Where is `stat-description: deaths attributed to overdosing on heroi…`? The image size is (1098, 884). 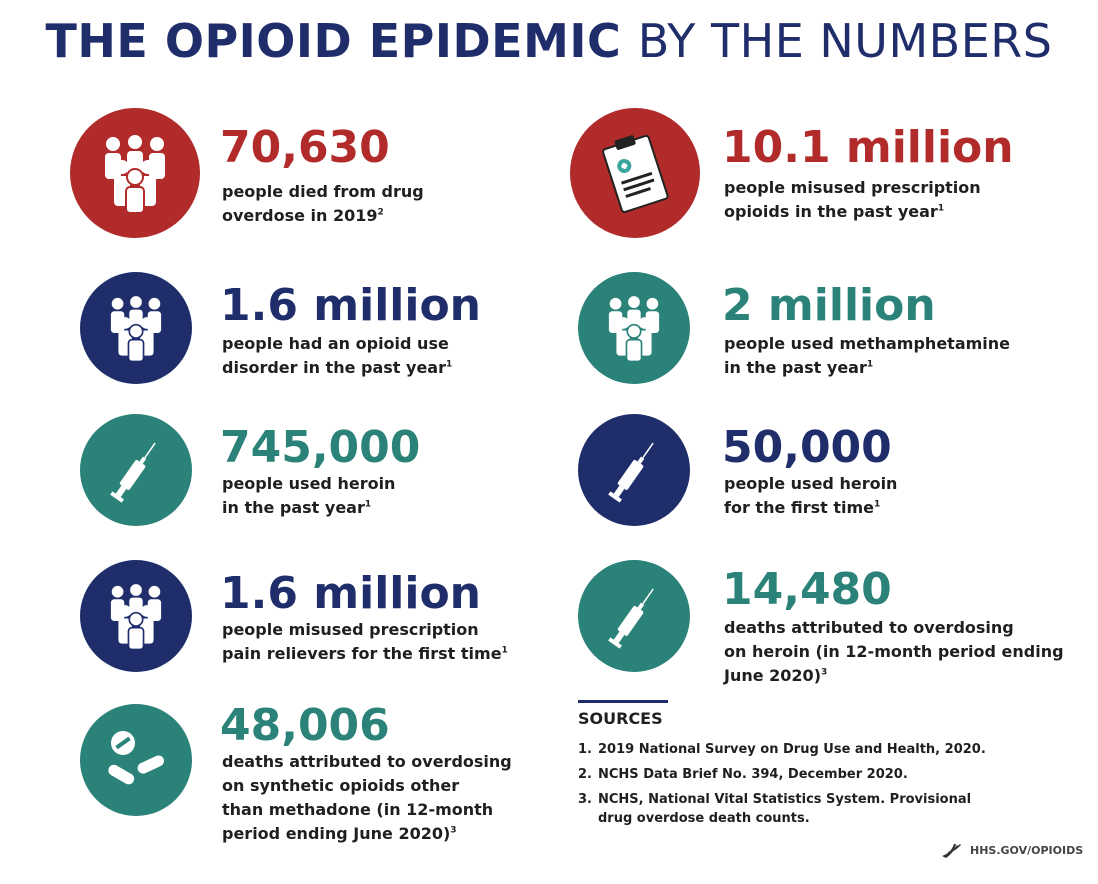
stat-description: deaths attributed to overdosing on heroi… is located at coordinates (894, 651).